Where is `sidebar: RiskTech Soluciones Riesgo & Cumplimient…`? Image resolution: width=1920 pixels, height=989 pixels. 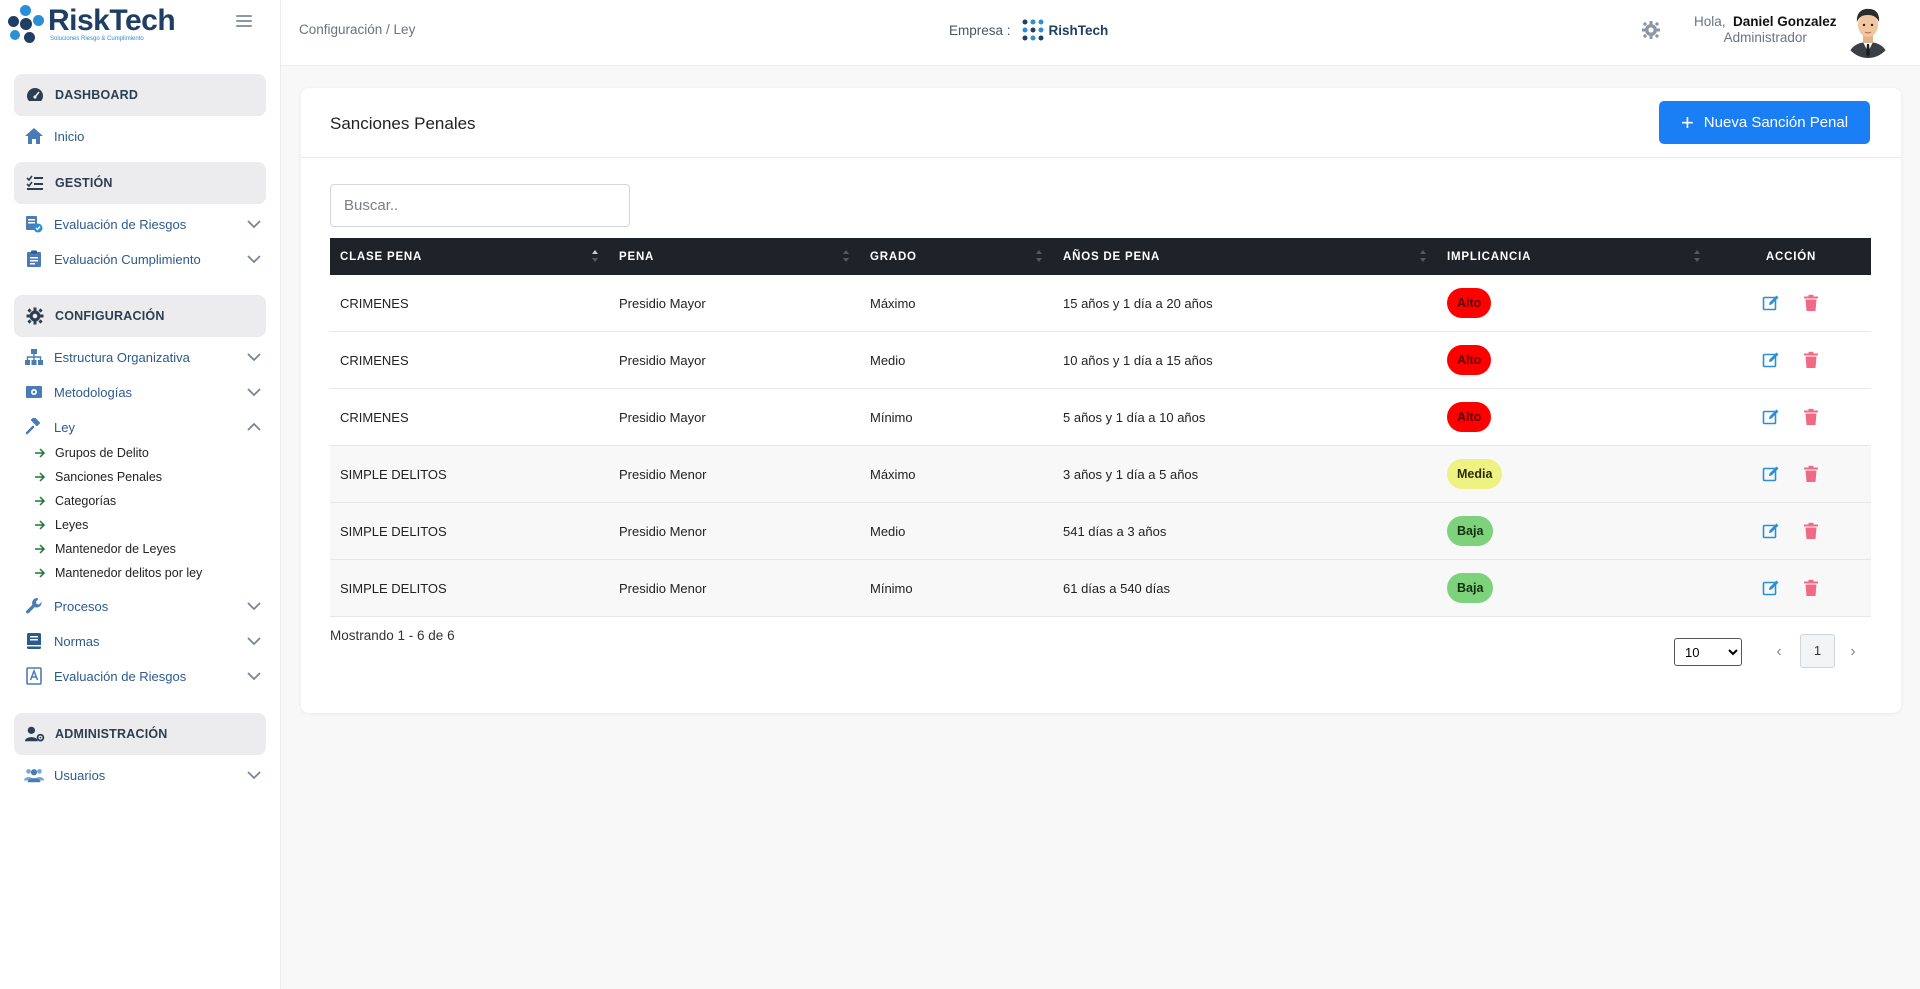
sidebar: RiskTech Soluciones Riesgo & Cumplimient… is located at coordinates (140, 494).